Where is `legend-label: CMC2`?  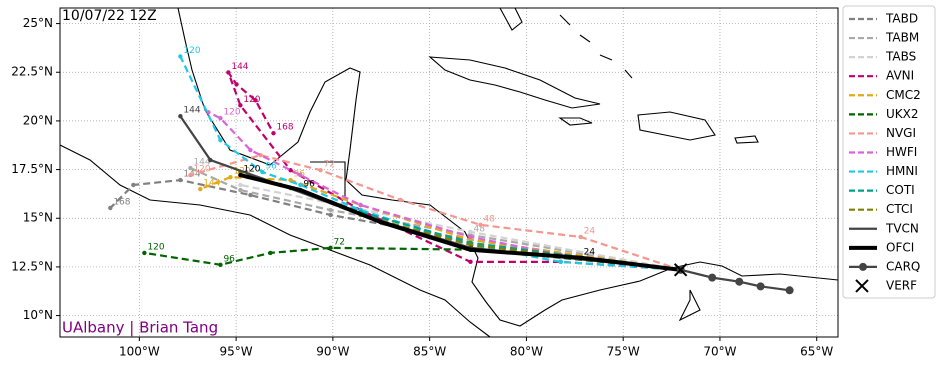 legend-label: CMC2 is located at coordinates (903, 95).